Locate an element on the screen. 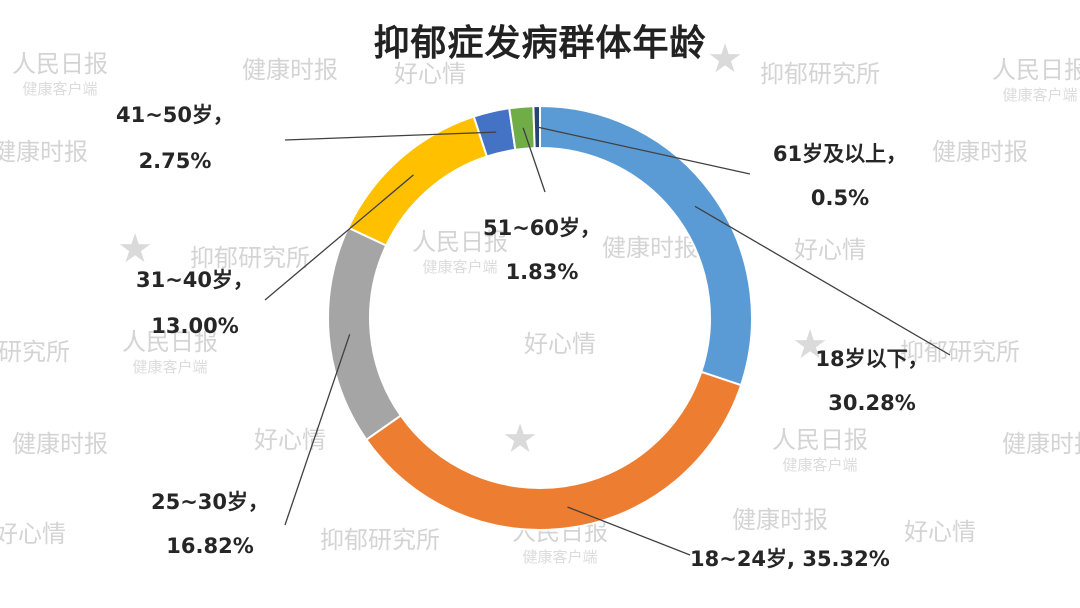  data-label-4-1: 2.75% is located at coordinates (175, 161).